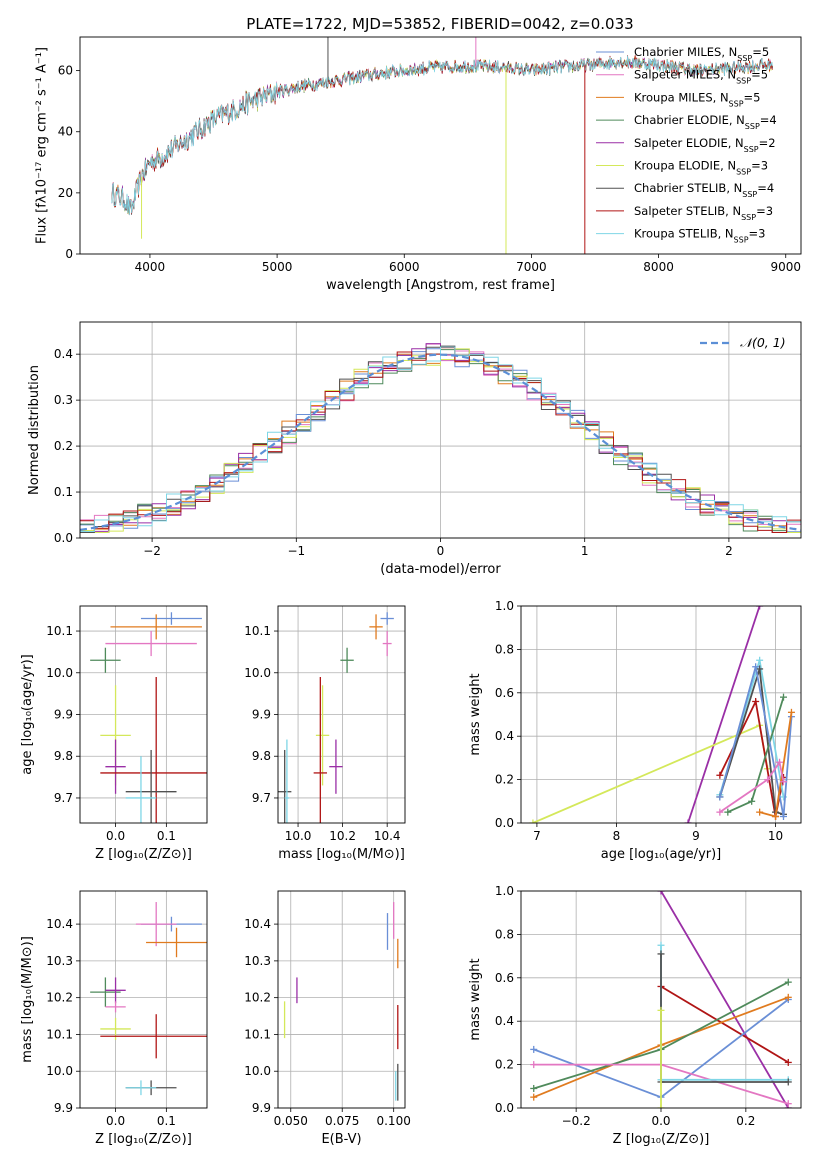 The image size is (819, 1170). I want to click on residuals-ytick-label-2: 0.2, so click(63, 446).